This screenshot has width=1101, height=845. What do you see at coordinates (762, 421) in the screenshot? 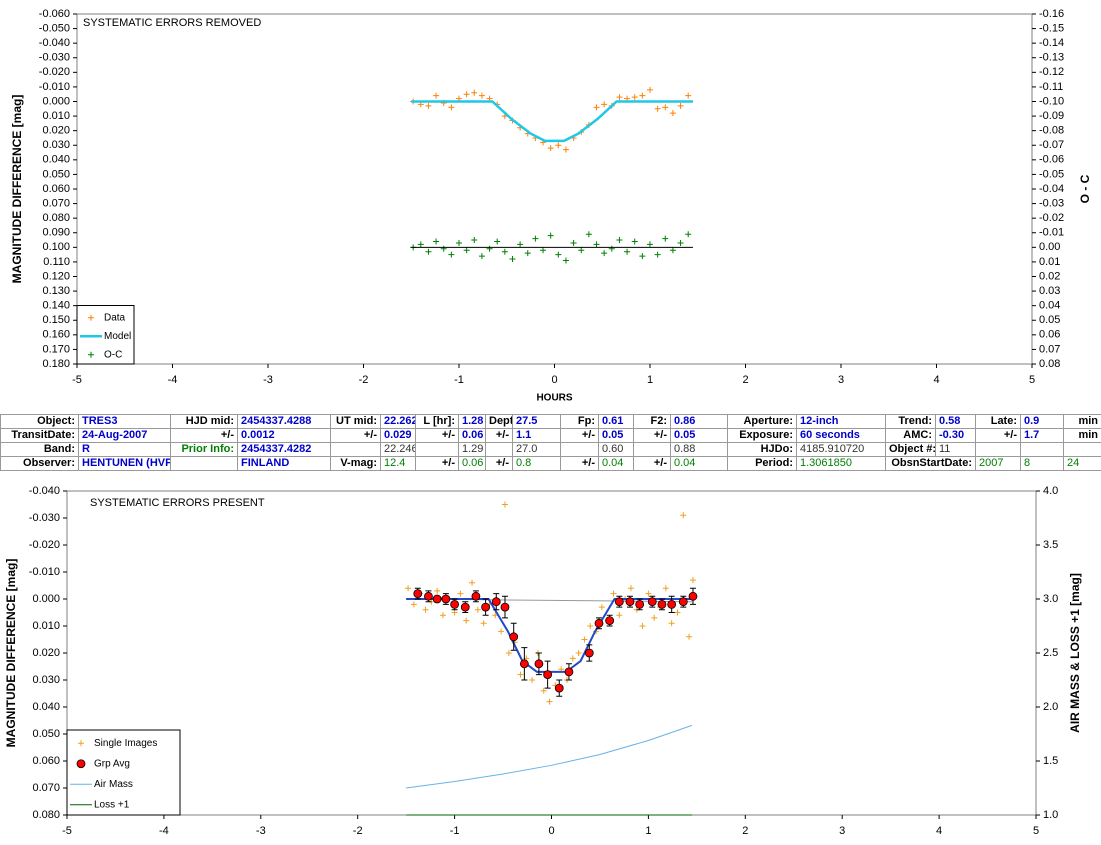
I see `table-cell: Aperture:` at bounding box center [762, 421].